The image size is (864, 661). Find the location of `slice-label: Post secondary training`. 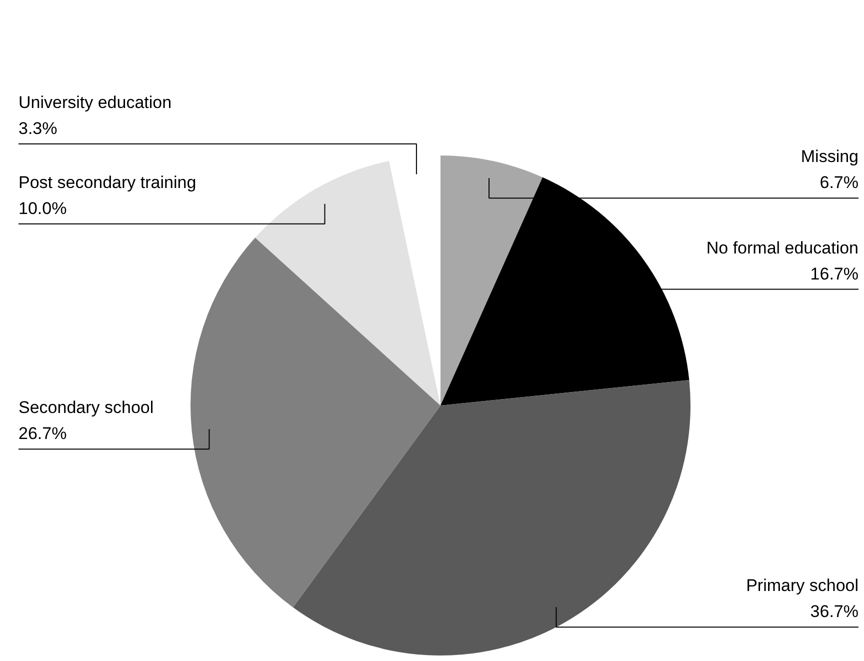

slice-label: Post secondary training is located at coordinates (107, 182).